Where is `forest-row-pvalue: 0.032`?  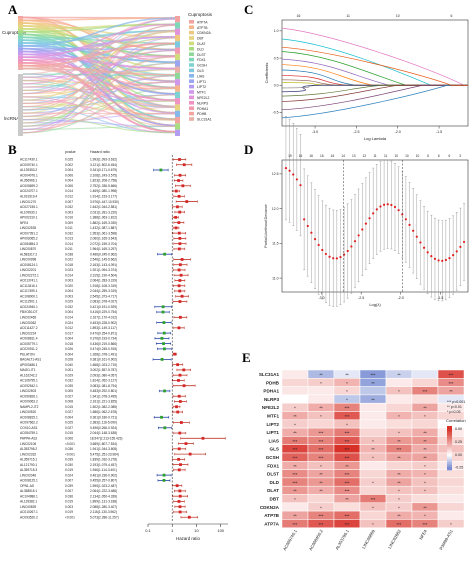 forest-row-pvalue: 0.032 is located at coordinates (69, 307).